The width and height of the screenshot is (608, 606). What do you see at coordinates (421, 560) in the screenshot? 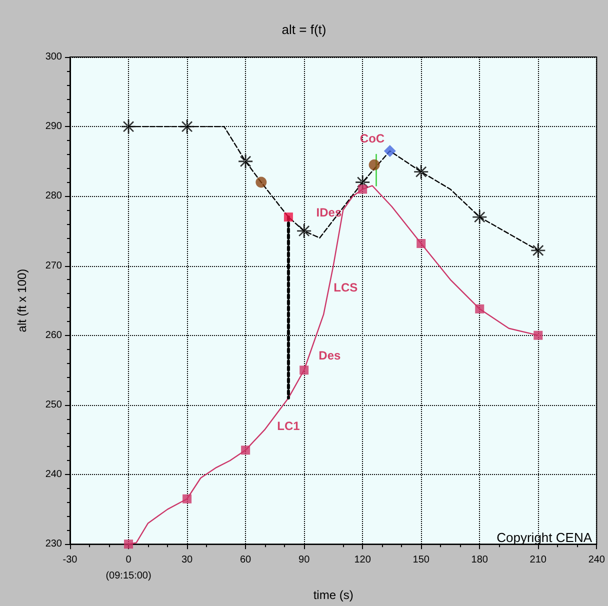
I see `x-tick-label: 150` at bounding box center [421, 560].